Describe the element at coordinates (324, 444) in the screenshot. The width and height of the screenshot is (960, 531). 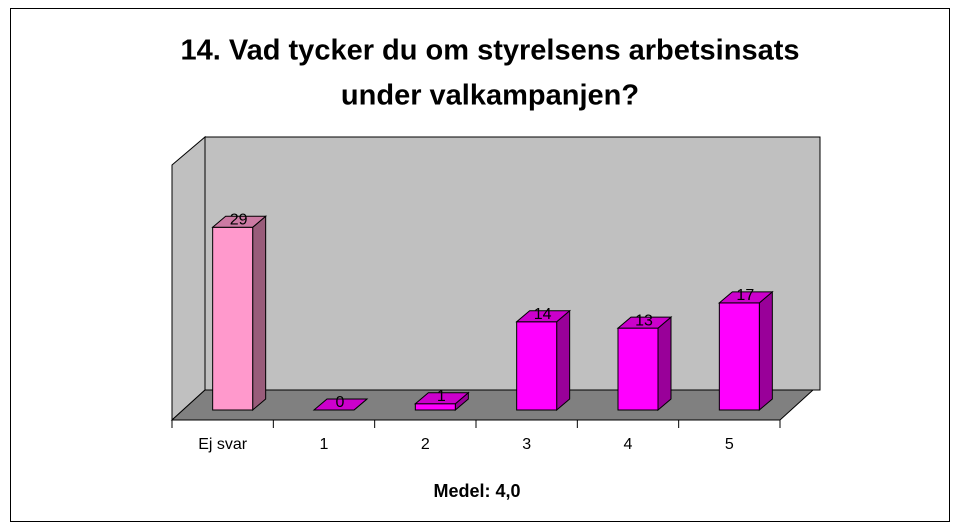
I see `x-tick-label: 1` at that location.